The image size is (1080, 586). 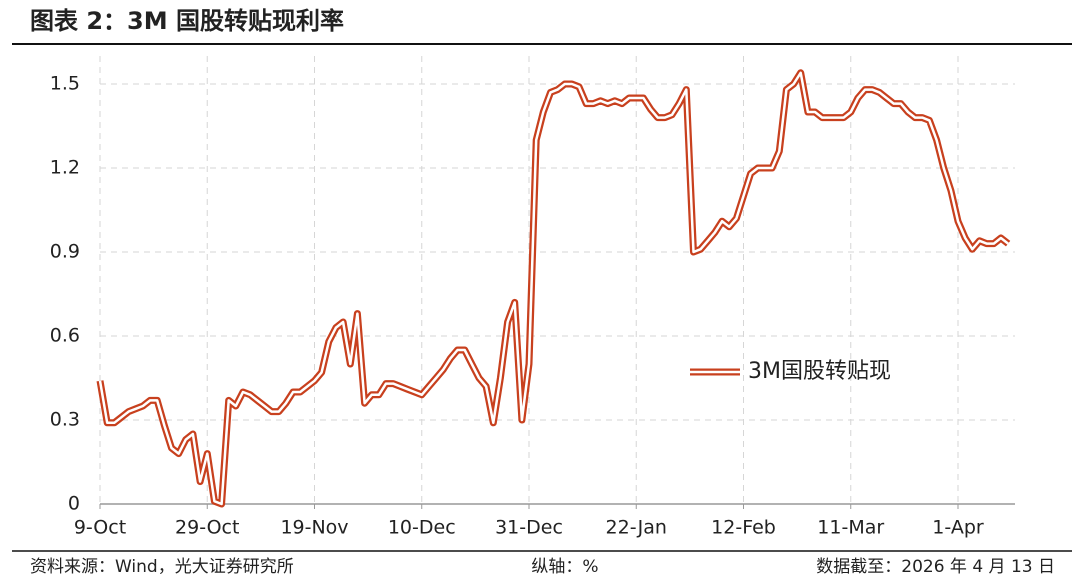 What do you see at coordinates (207, 528) in the screenshot?
I see `x-tick-label: 29-Oct` at bounding box center [207, 528].